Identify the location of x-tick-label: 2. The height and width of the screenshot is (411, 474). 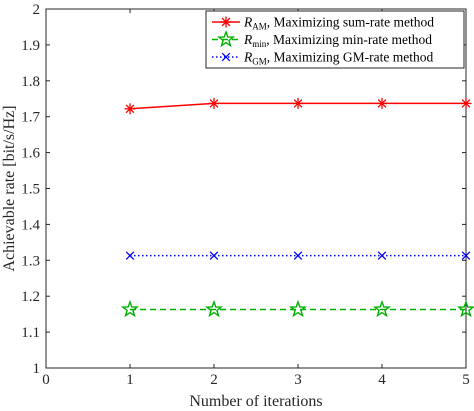
(214, 380).